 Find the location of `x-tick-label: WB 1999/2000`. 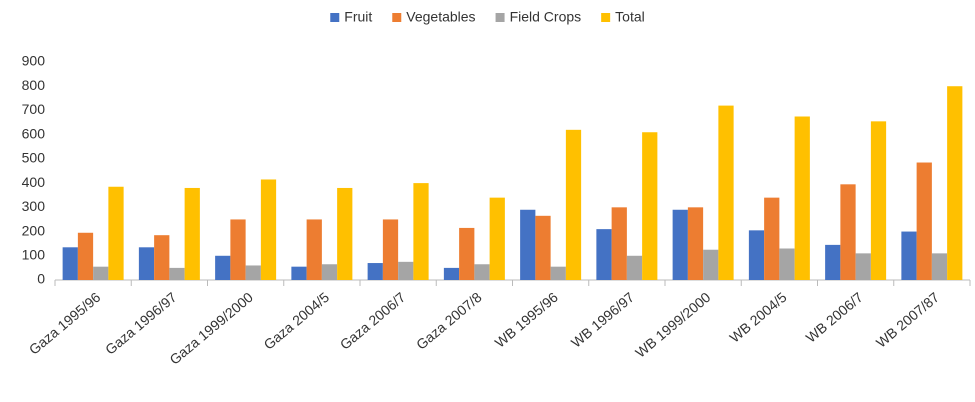

x-tick-label: WB 1999/2000 is located at coordinates (672, 325).